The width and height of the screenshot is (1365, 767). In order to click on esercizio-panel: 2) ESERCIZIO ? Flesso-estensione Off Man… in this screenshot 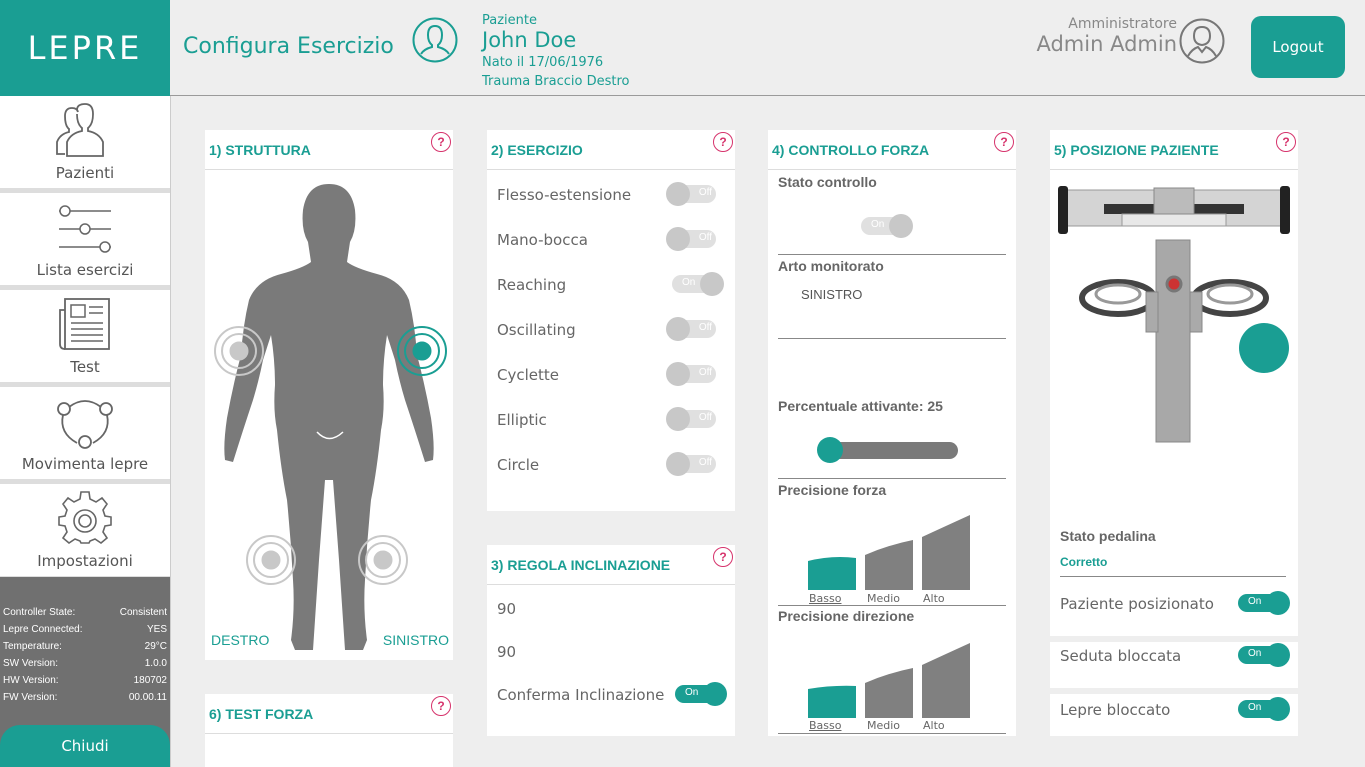, I will do `click(611, 320)`.